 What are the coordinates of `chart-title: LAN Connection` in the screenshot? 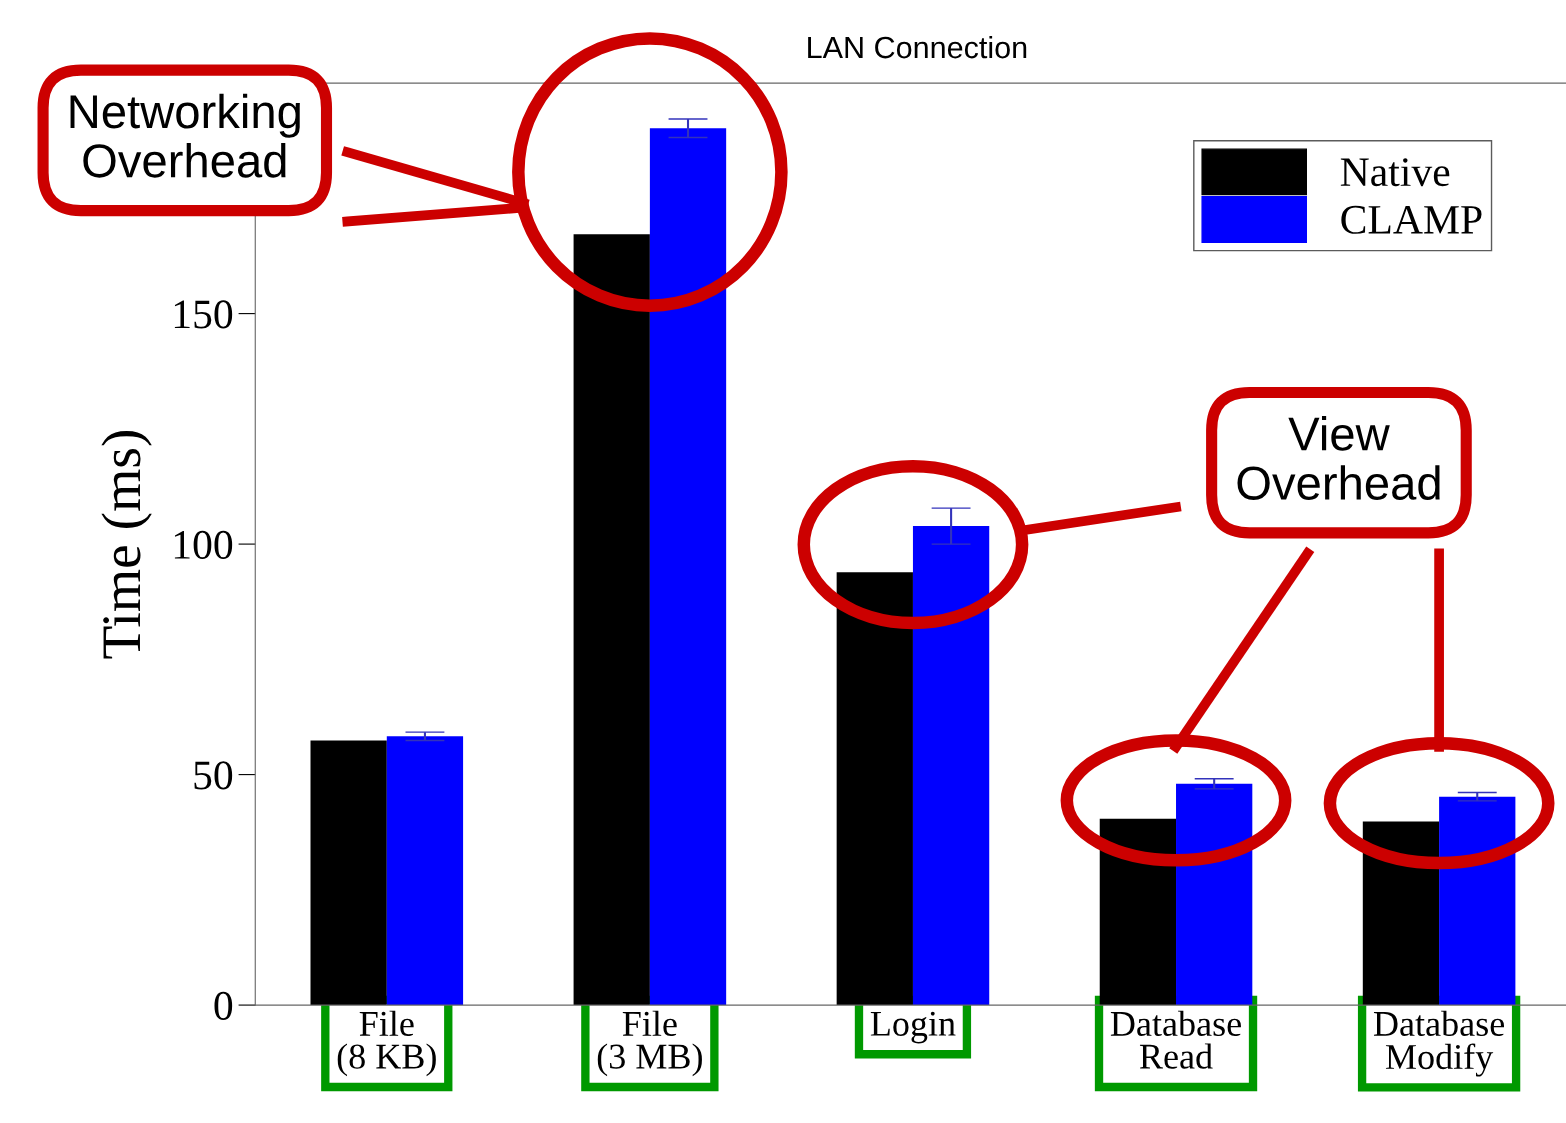 It's located at (917, 47).